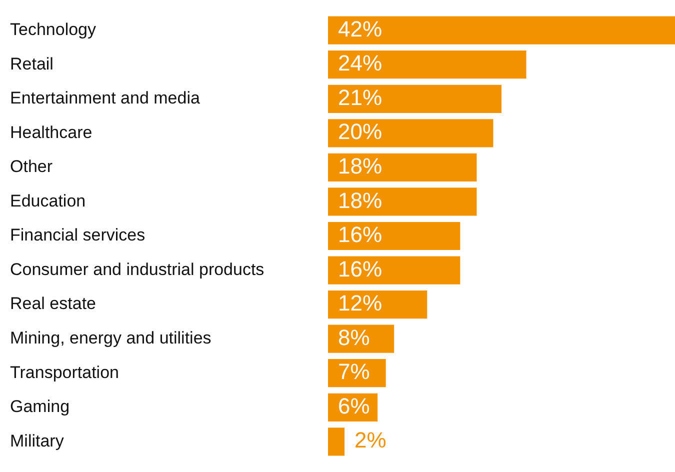  I want to click on y-tick-label: Gaming, so click(40, 406).